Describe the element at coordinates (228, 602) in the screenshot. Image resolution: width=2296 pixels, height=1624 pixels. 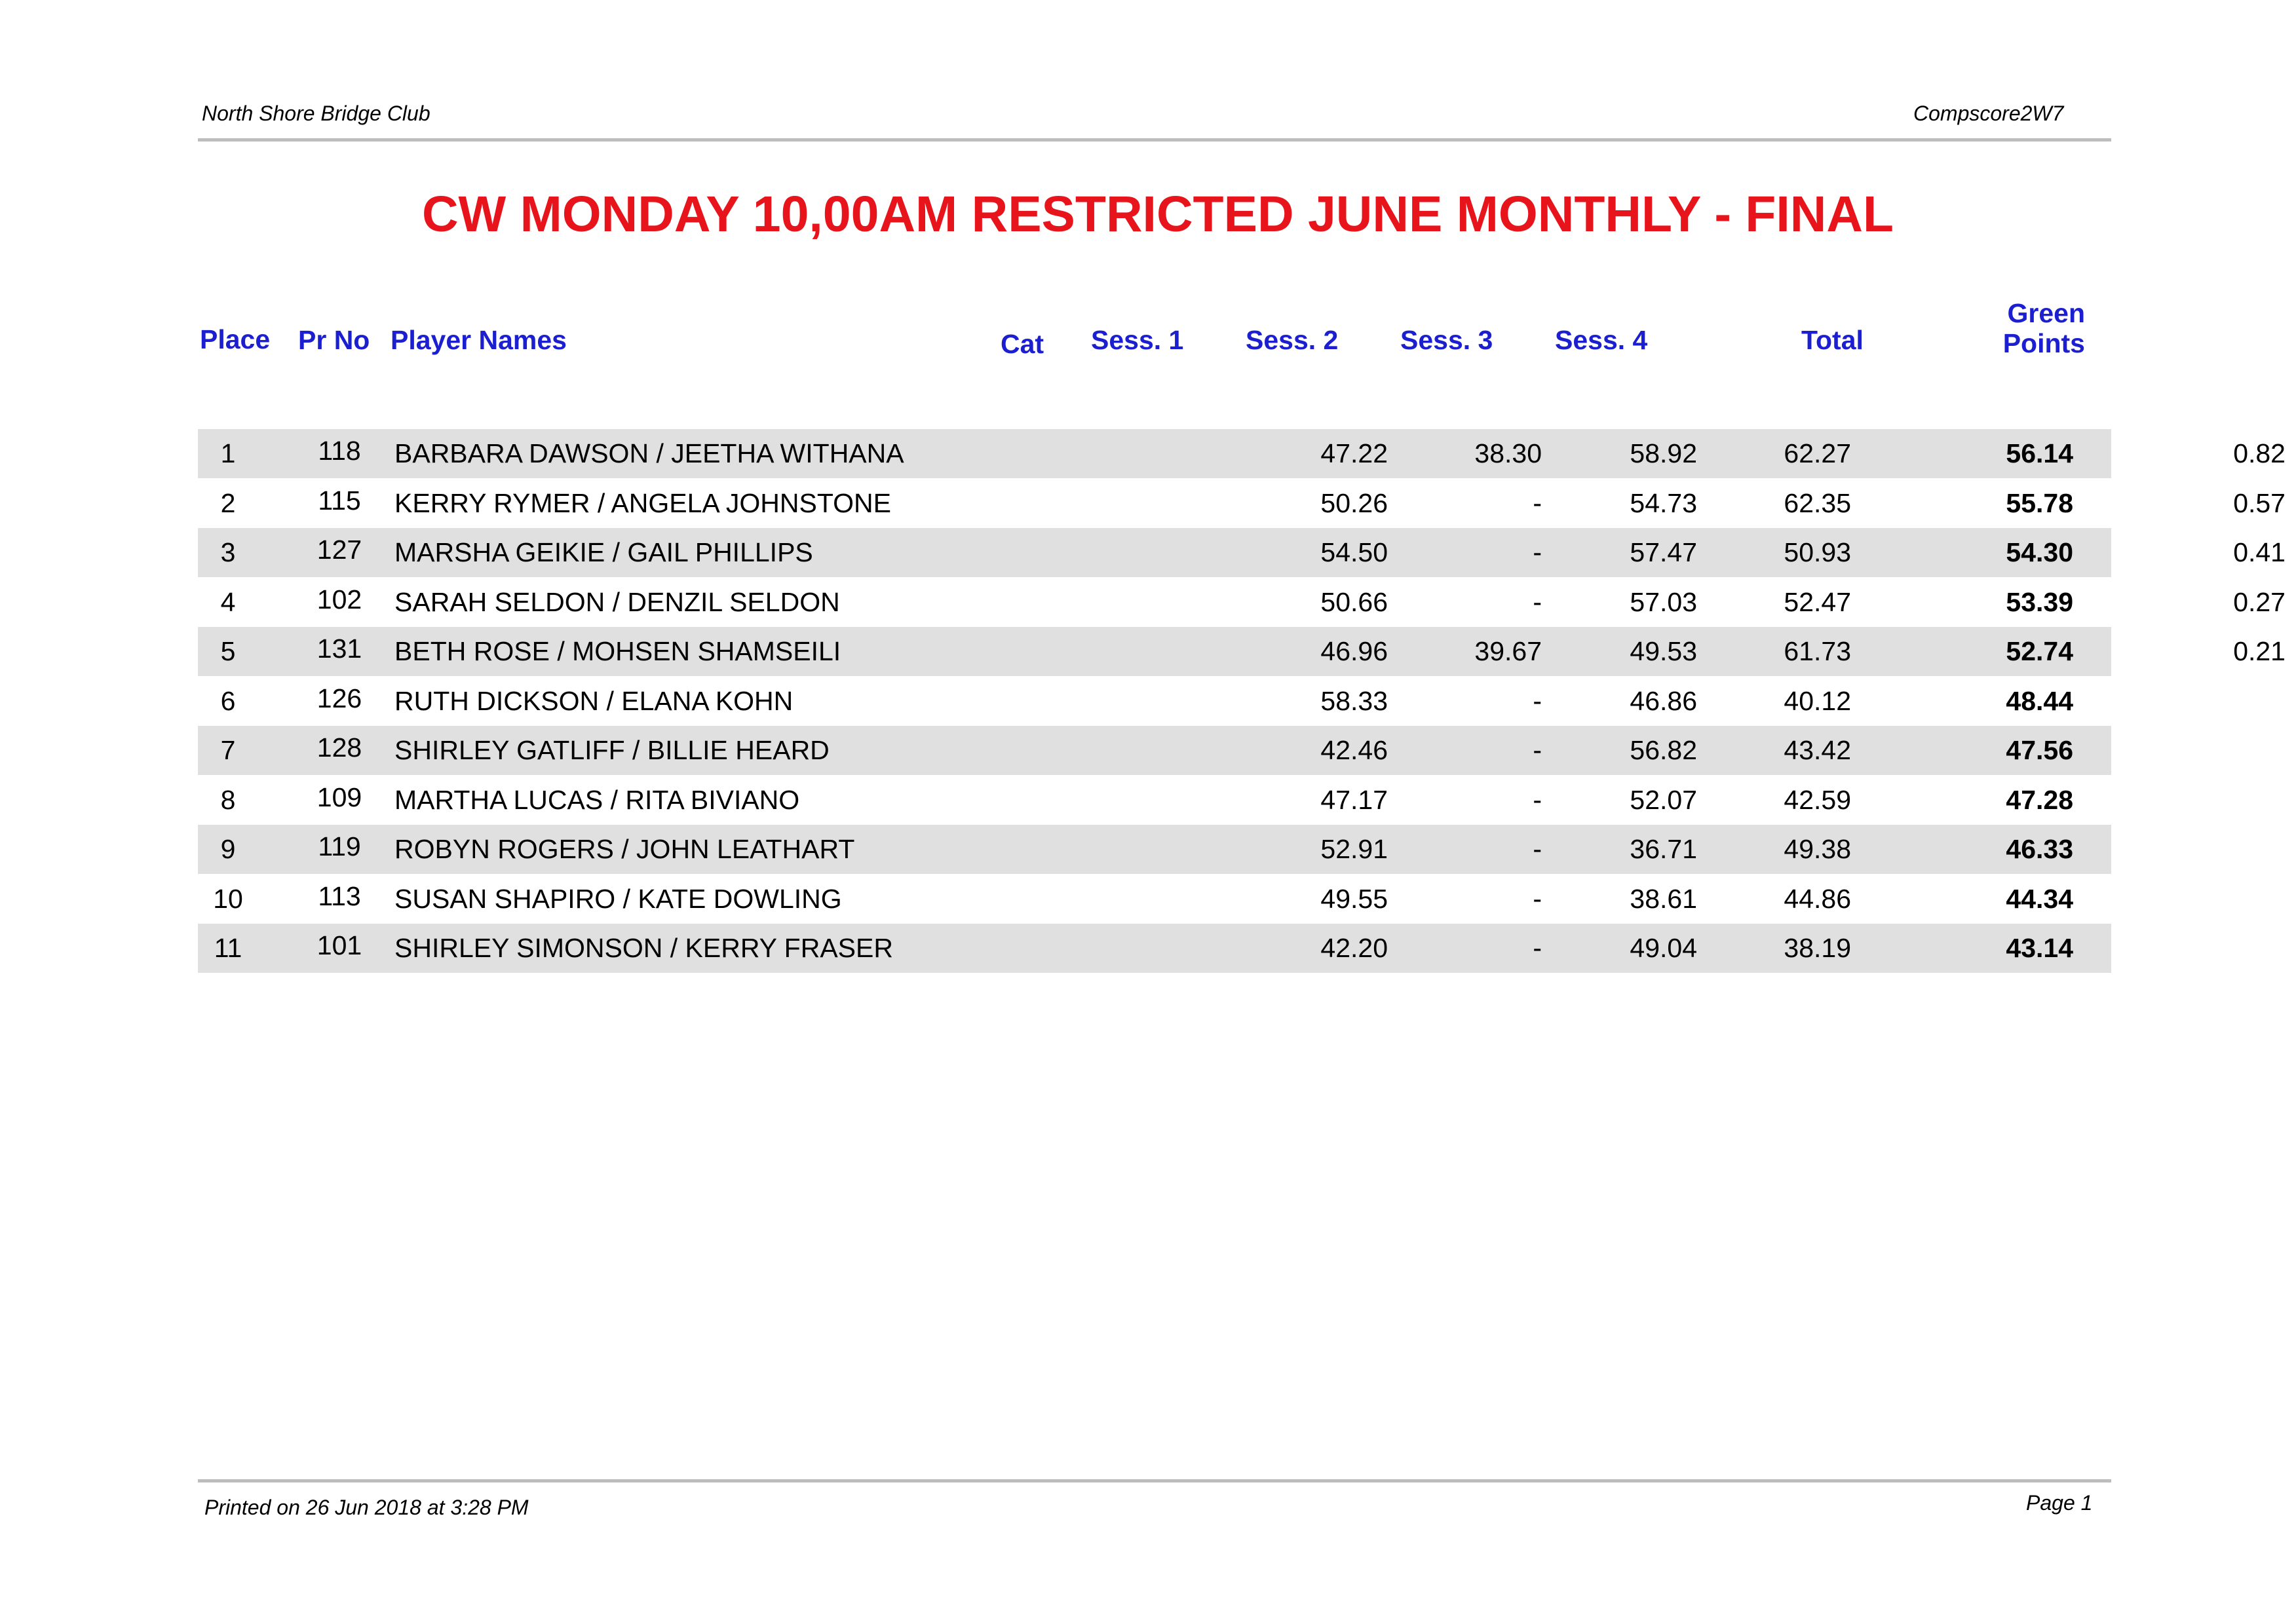
I see `place-cell: 4` at that location.